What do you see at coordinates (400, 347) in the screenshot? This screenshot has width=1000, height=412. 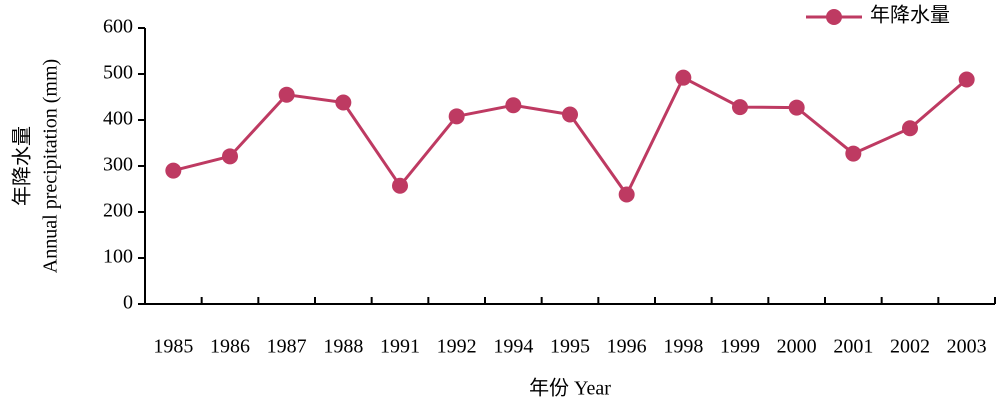 I see `x-tick-label: 1991` at bounding box center [400, 347].